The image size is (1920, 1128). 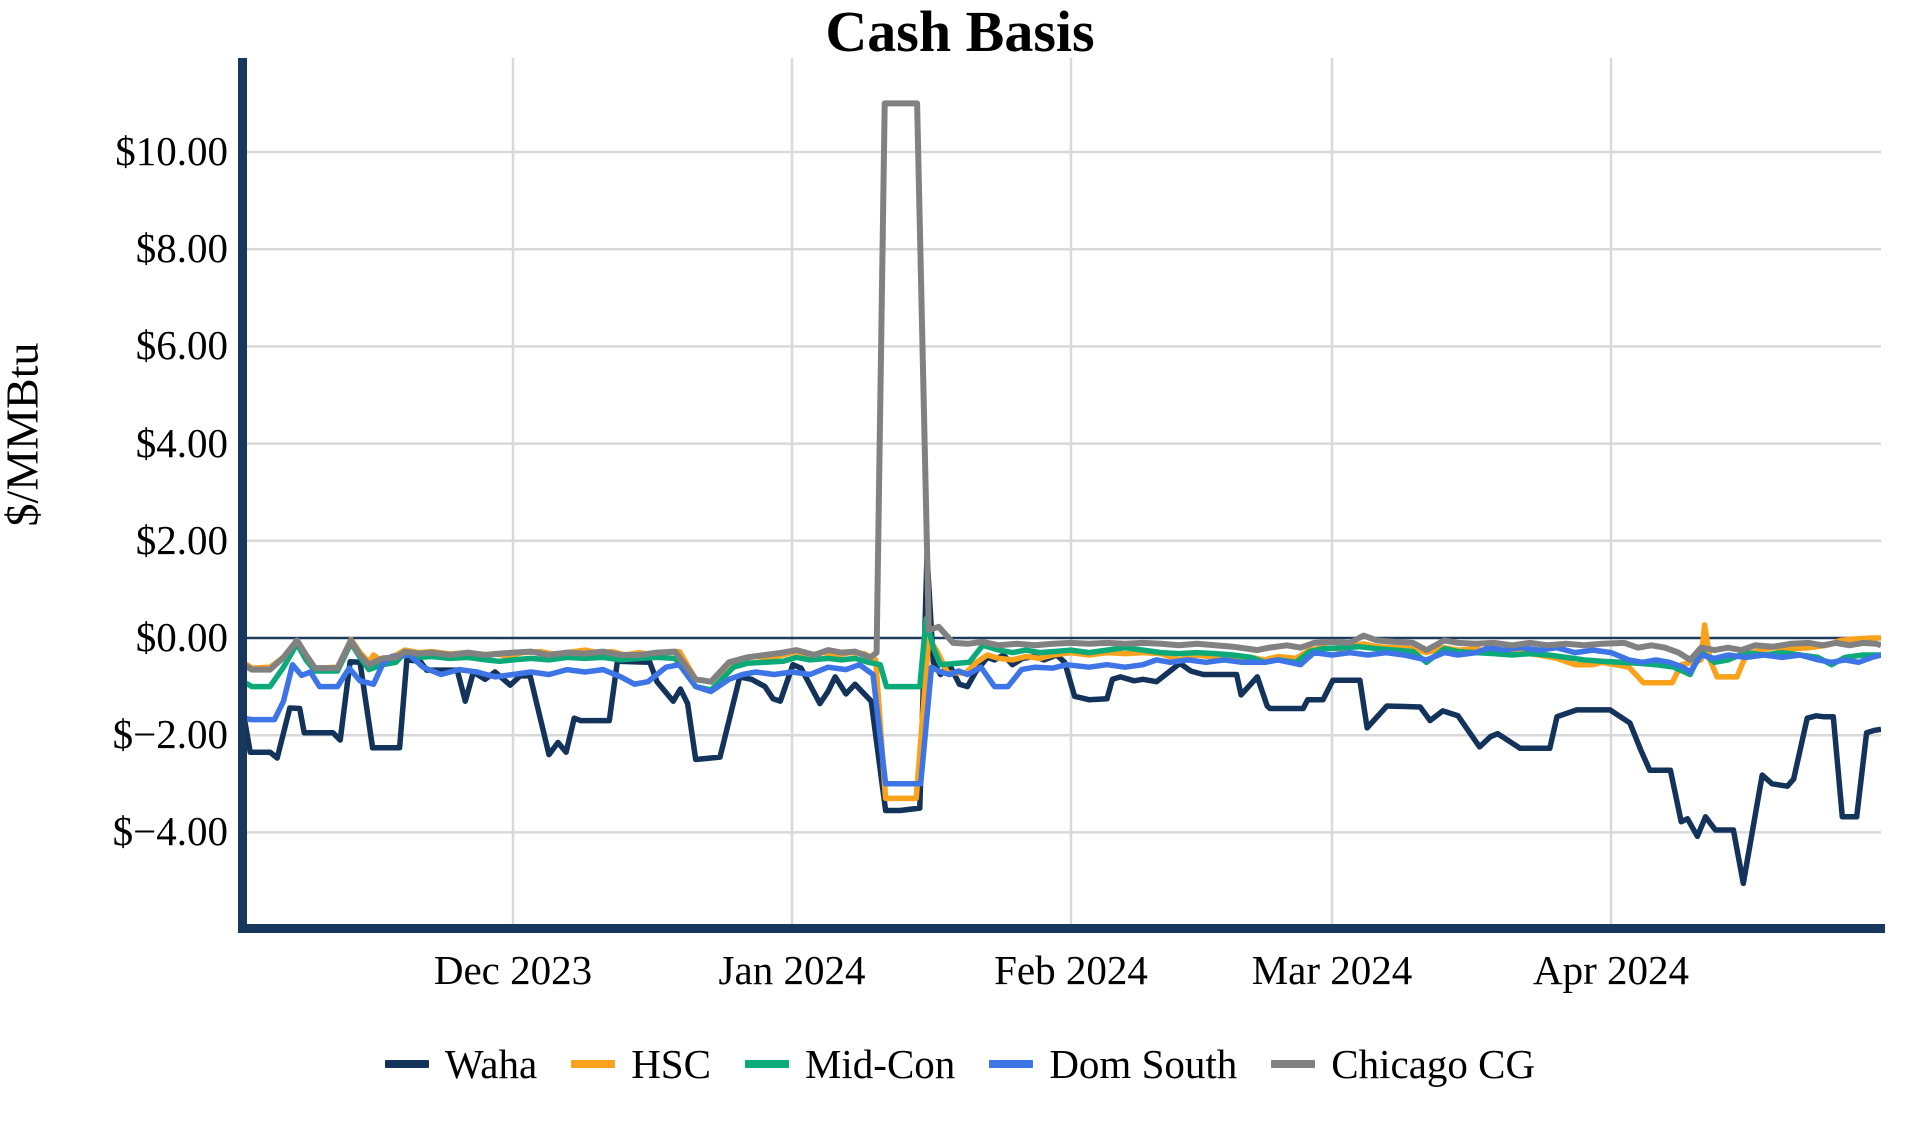 I want to click on hsc-line-swatch-icon, so click(x=593, y=1064).